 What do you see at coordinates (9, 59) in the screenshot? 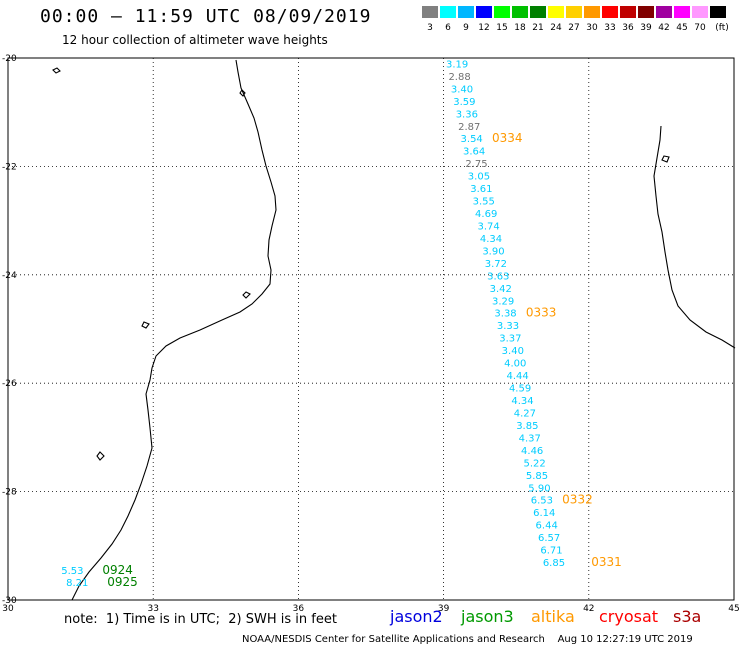
I see `latitude-label: -20` at bounding box center [9, 59].